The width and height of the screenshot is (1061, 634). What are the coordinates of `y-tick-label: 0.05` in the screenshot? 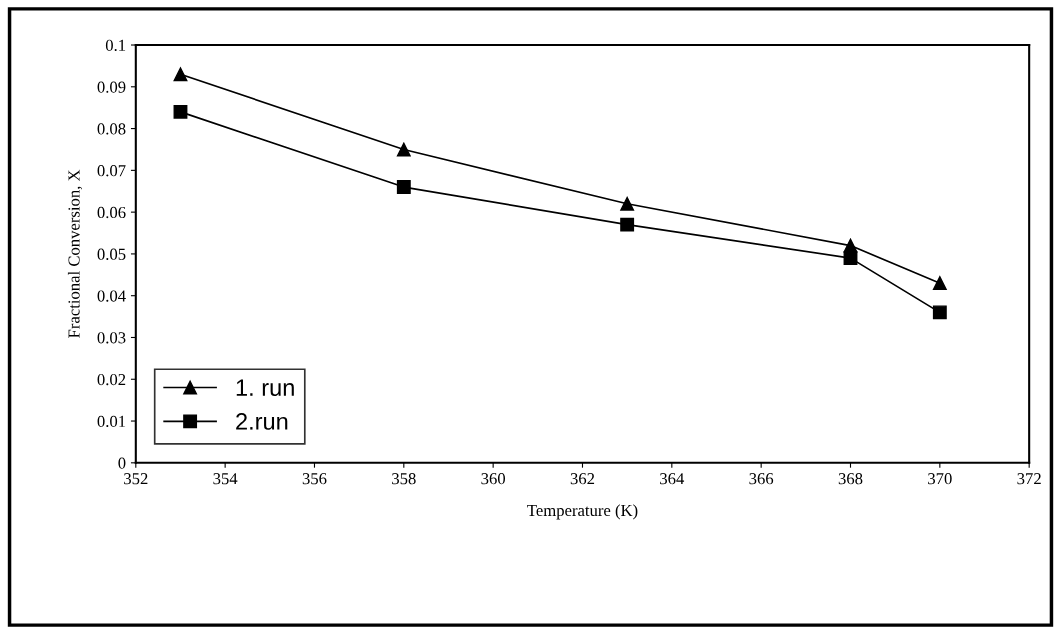 It's located at (111, 254).